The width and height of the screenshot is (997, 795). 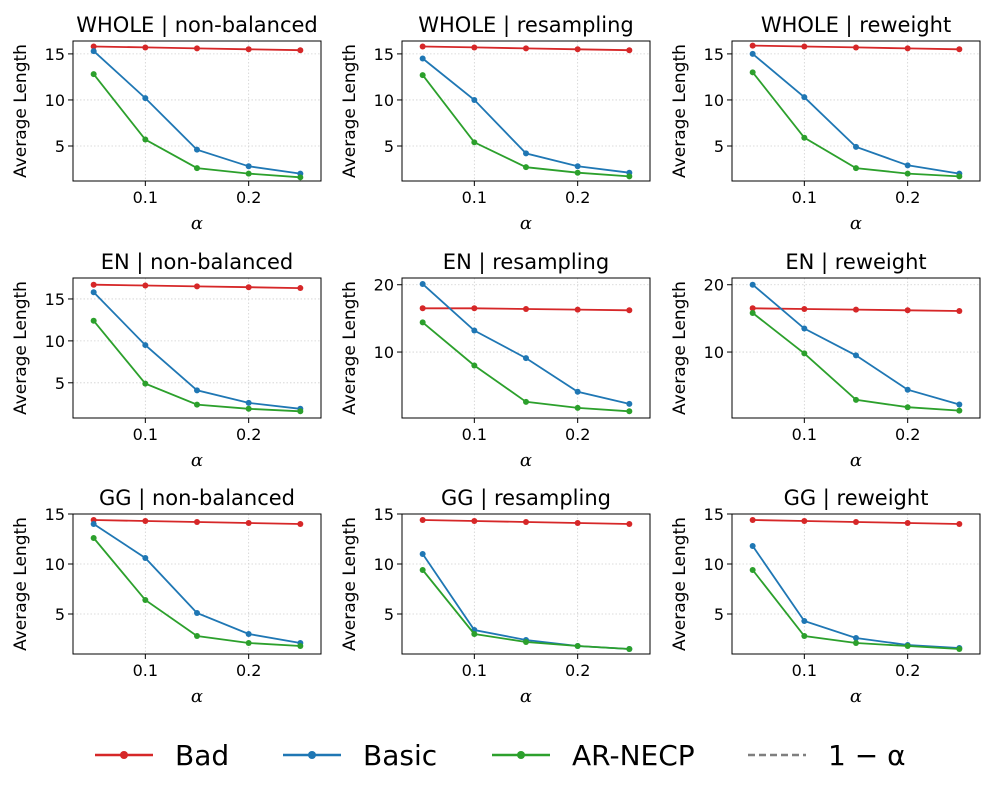 What do you see at coordinates (525, 25) in the screenshot?
I see `subplot-title: WHOLE | resampling` at bounding box center [525, 25].